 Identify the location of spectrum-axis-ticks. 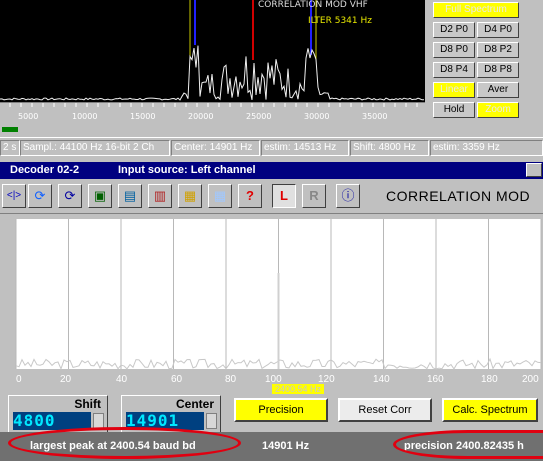
(213, 105).